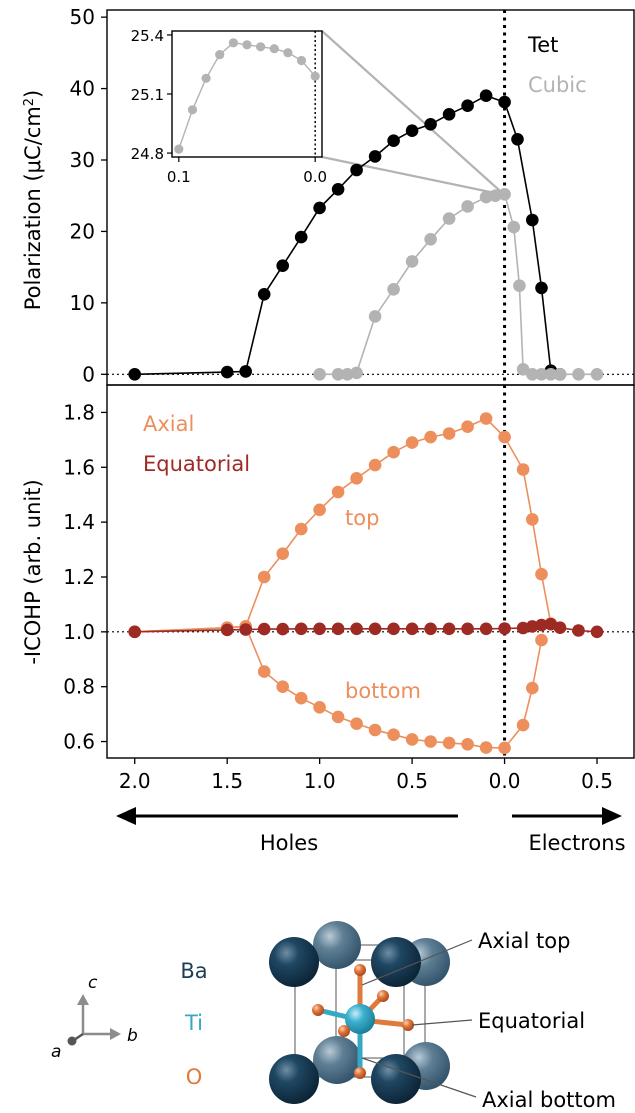  I want to click on polarization-y-tick-label: 0, so click(88, 374).